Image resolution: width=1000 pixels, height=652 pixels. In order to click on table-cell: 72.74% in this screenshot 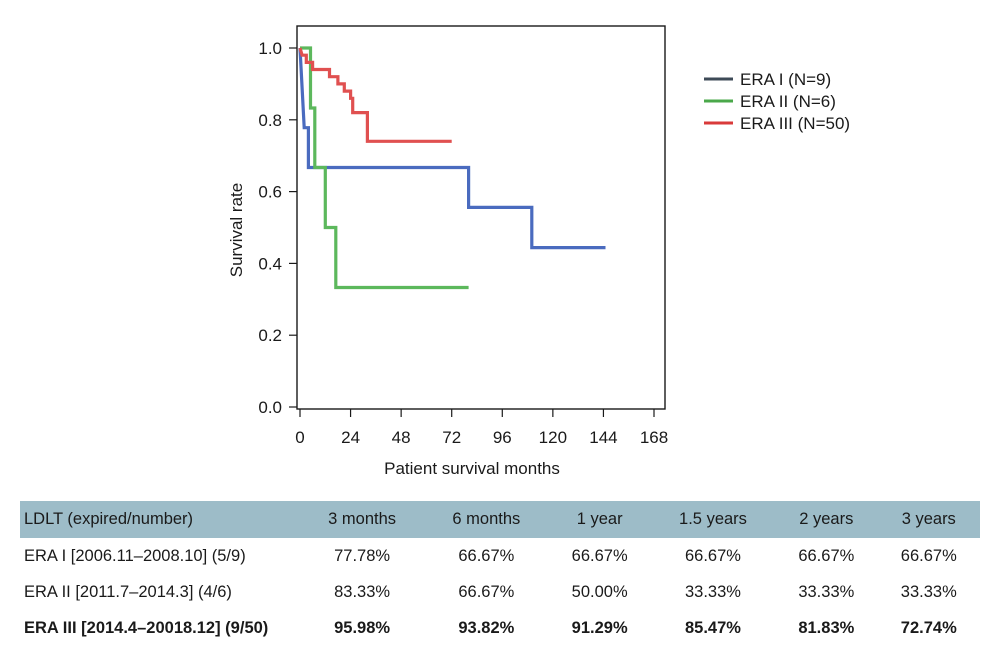, I will do `click(928, 627)`.